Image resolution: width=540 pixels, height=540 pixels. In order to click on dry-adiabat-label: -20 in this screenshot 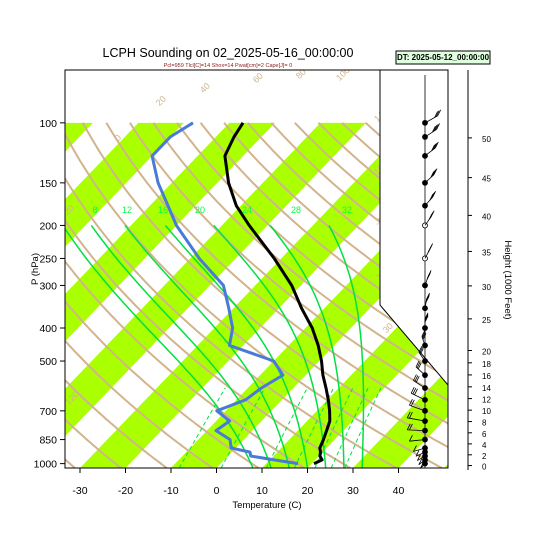, I will do `click(68, 211)`.